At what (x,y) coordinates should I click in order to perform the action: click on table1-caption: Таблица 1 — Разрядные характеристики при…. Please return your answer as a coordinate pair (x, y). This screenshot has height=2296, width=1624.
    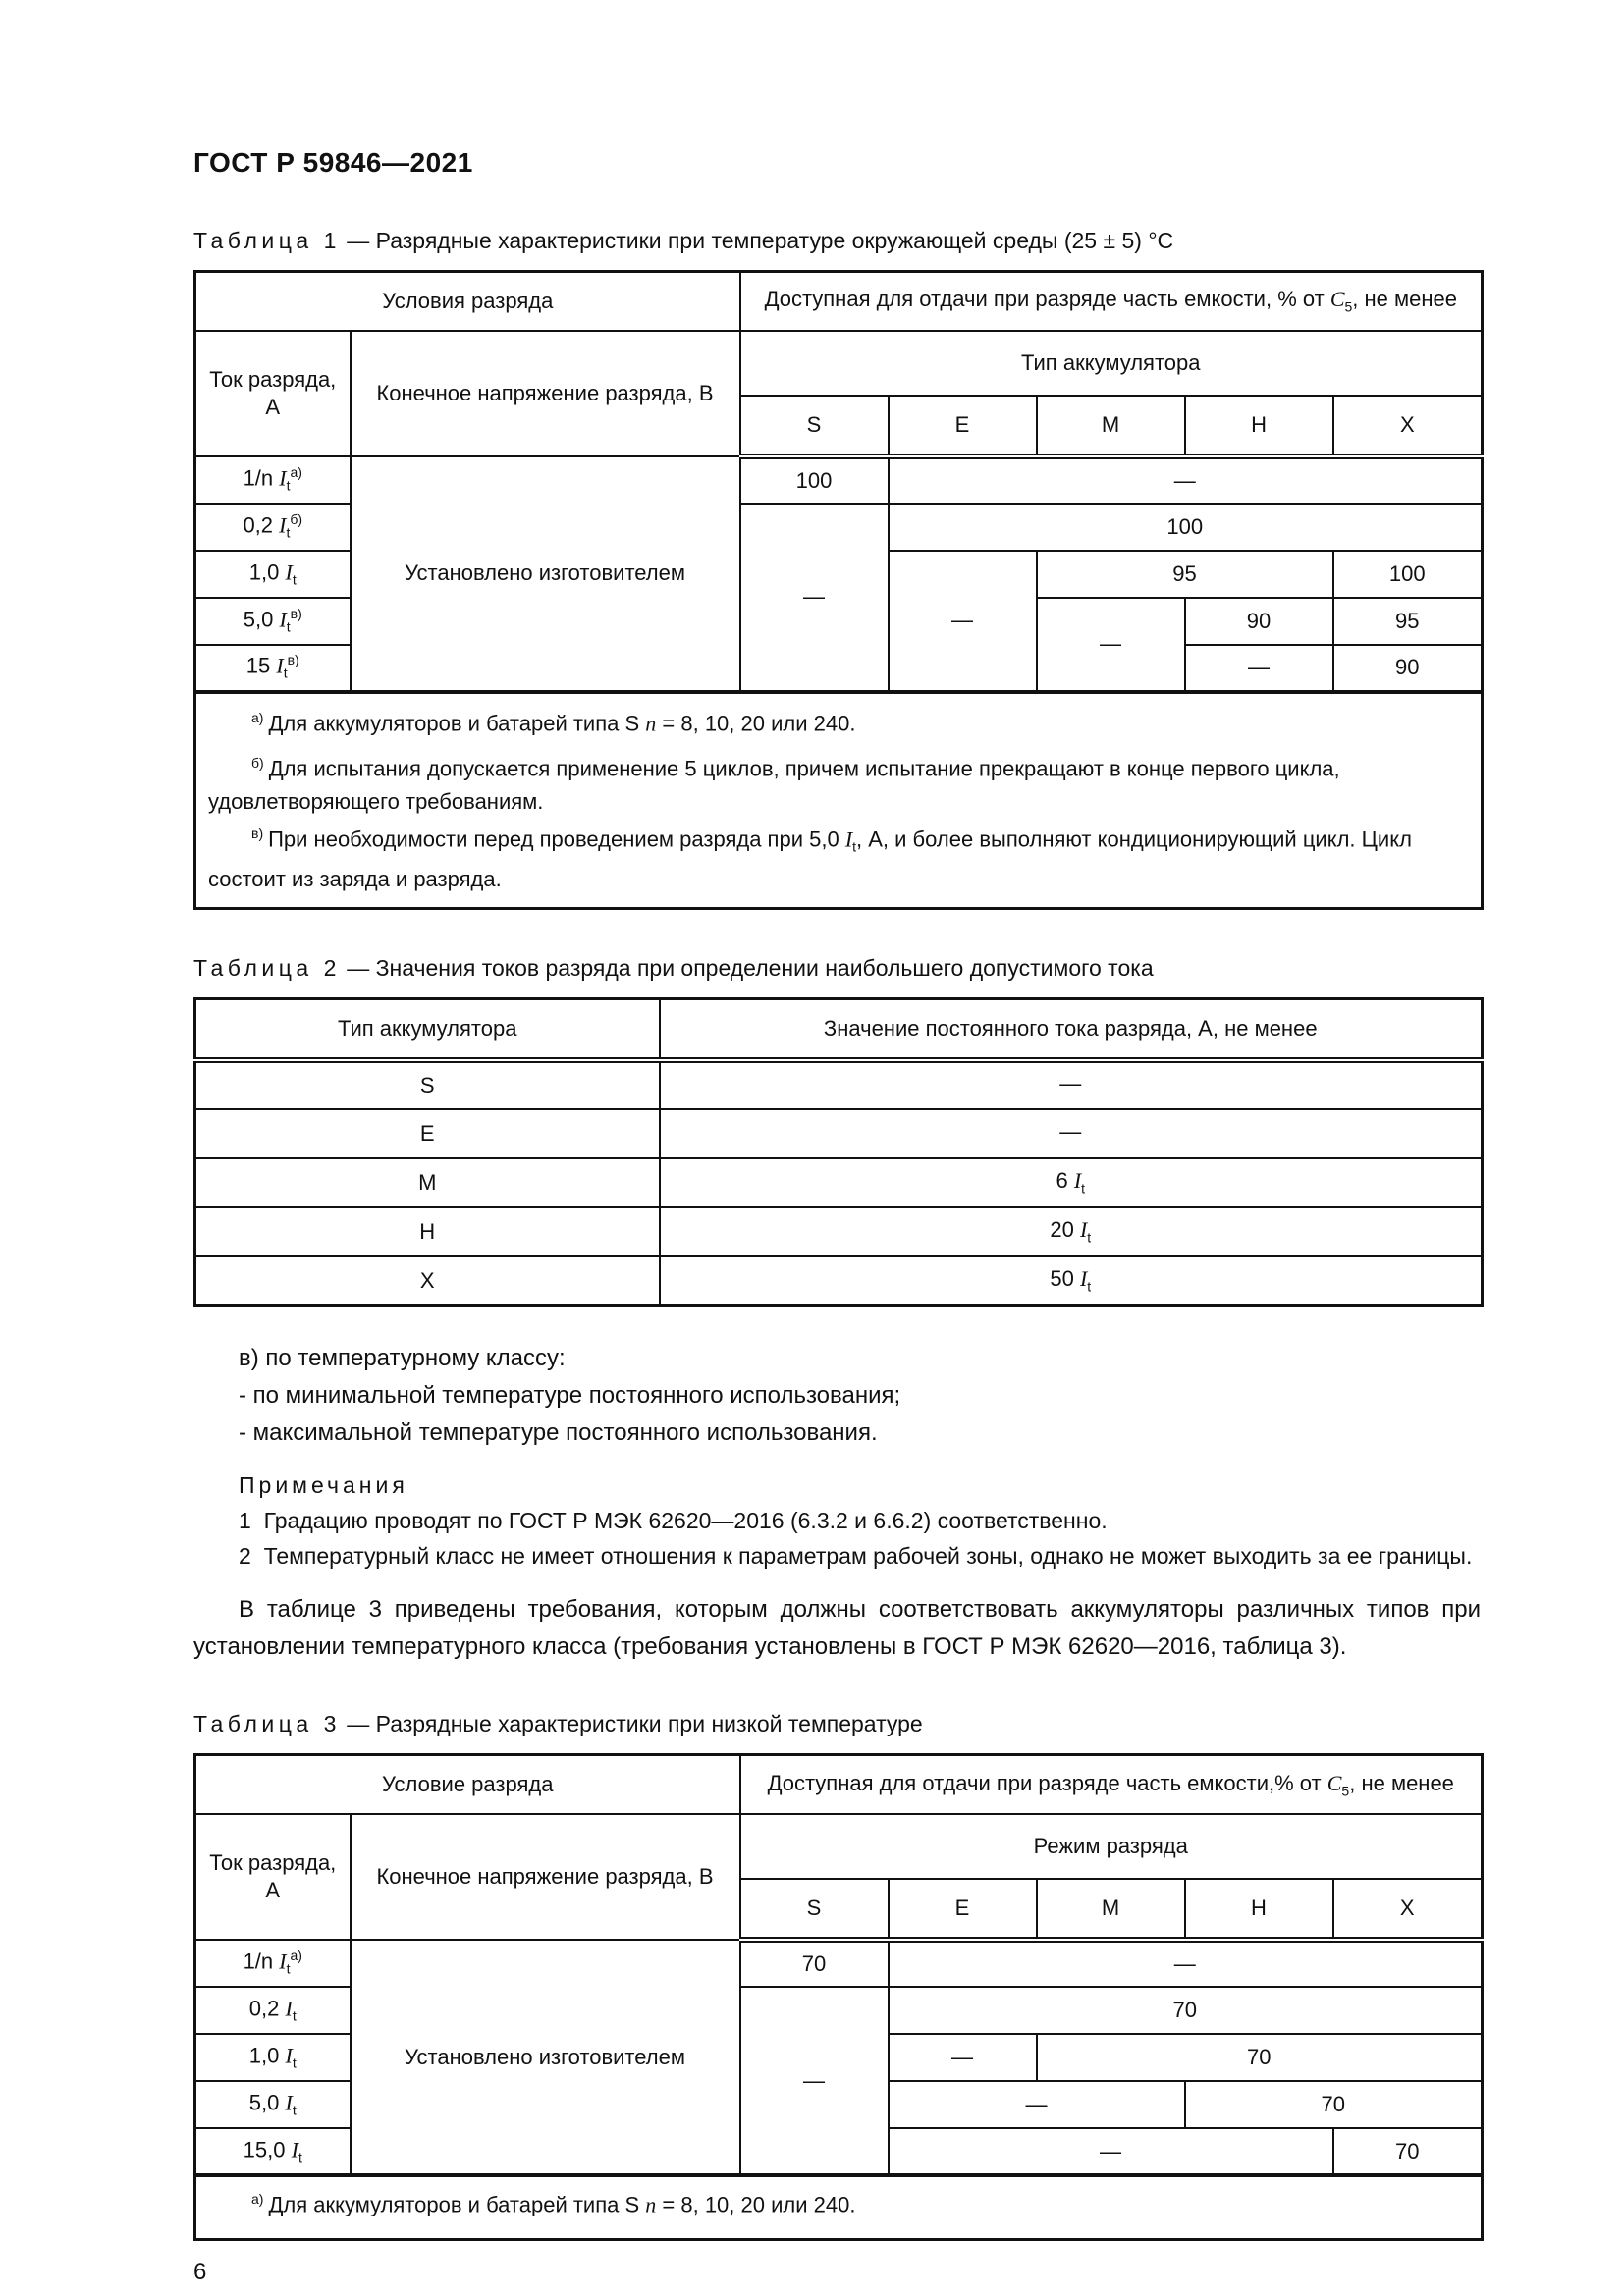
    Looking at the image, I should click on (837, 241).